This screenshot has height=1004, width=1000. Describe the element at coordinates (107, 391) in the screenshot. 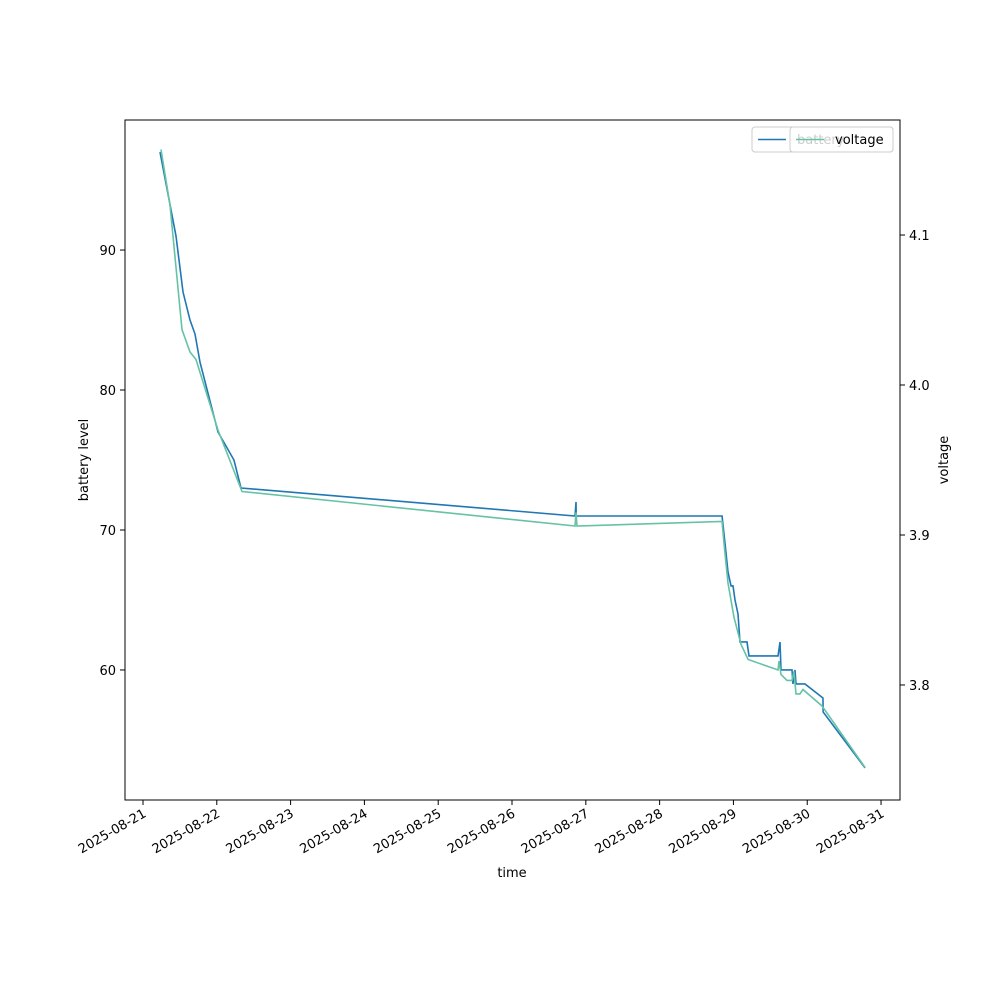

I see `y-tick-label: 80` at that location.